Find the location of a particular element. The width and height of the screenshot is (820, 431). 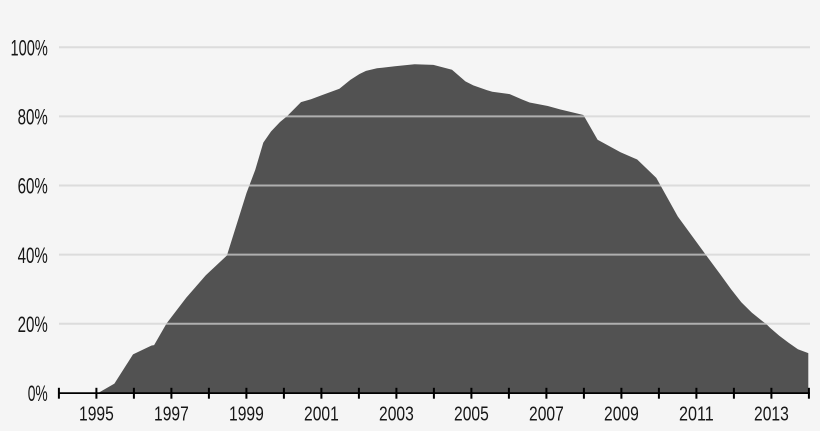

svg-text: 2007 is located at coordinates (546, 414).